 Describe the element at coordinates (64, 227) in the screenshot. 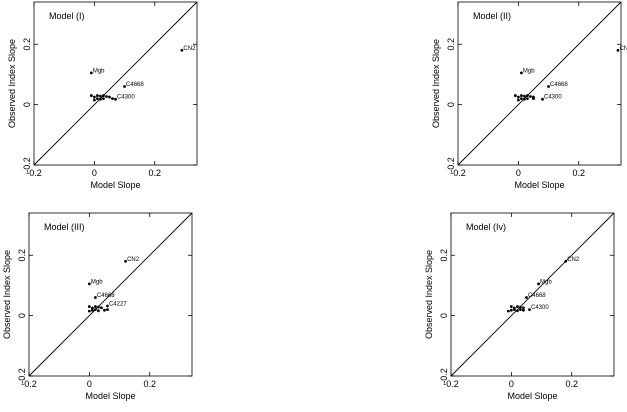

I see `panel-label: Model (III)` at that location.